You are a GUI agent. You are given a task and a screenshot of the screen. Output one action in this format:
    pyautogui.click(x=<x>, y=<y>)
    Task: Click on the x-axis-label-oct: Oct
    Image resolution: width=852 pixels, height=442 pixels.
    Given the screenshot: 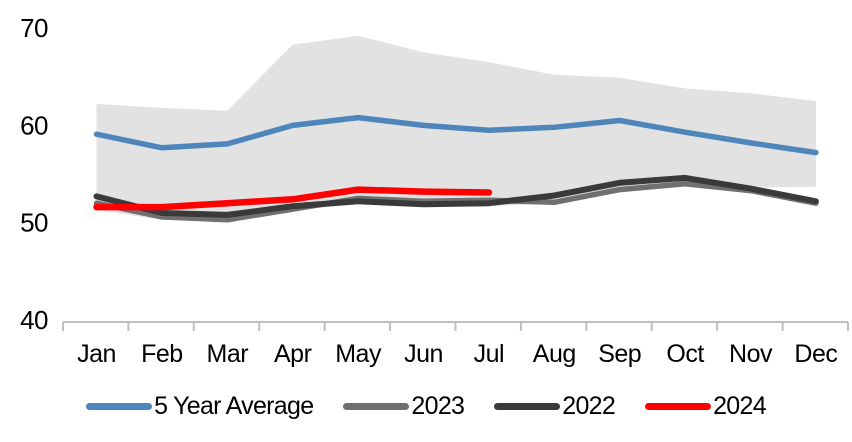 What is the action you would take?
    pyautogui.click(x=685, y=354)
    